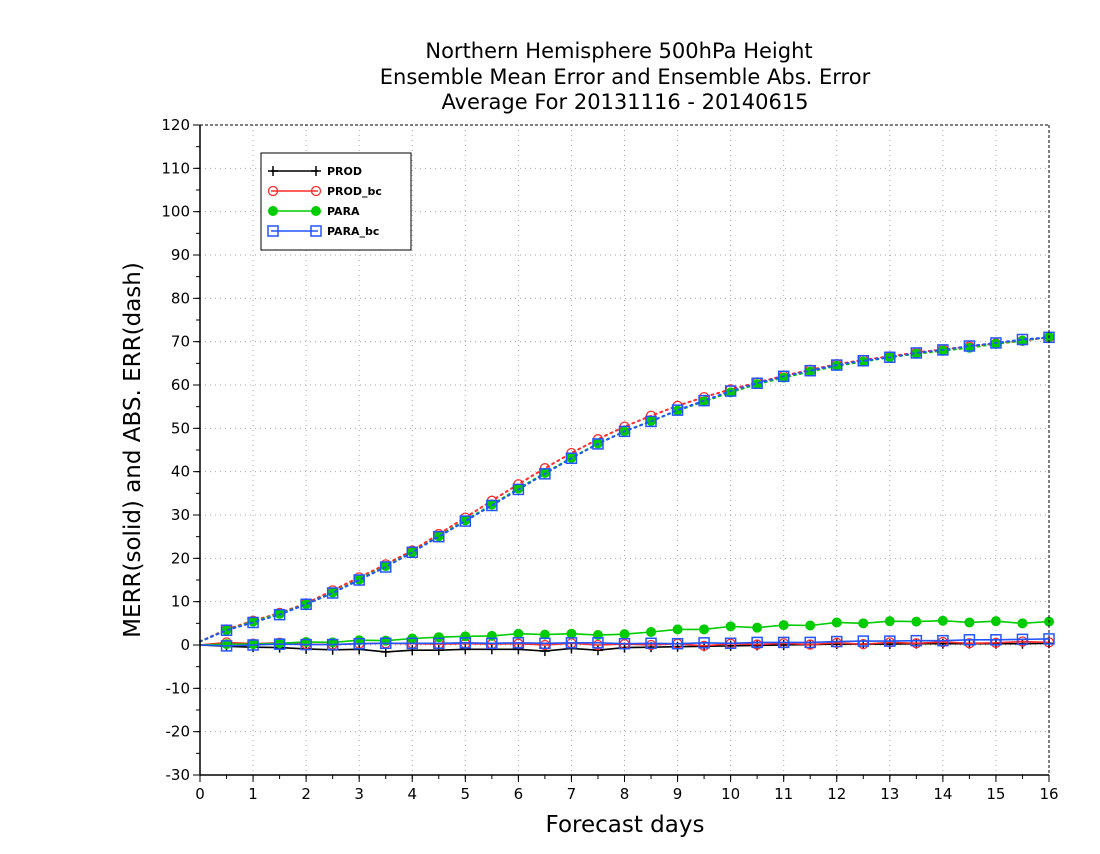 The image size is (1100, 854). I want to click on y-tick-label: 90, so click(180, 255).